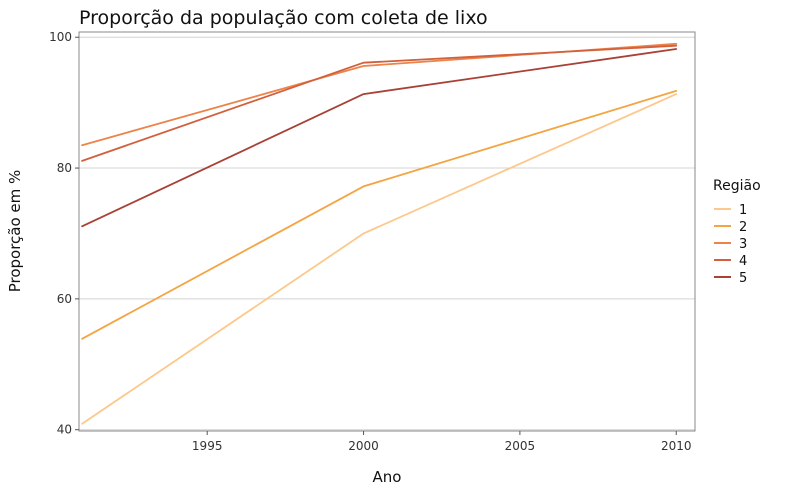 The height and width of the screenshot is (494, 800). What do you see at coordinates (743, 278) in the screenshot?
I see `legend-label-5: 5` at bounding box center [743, 278].